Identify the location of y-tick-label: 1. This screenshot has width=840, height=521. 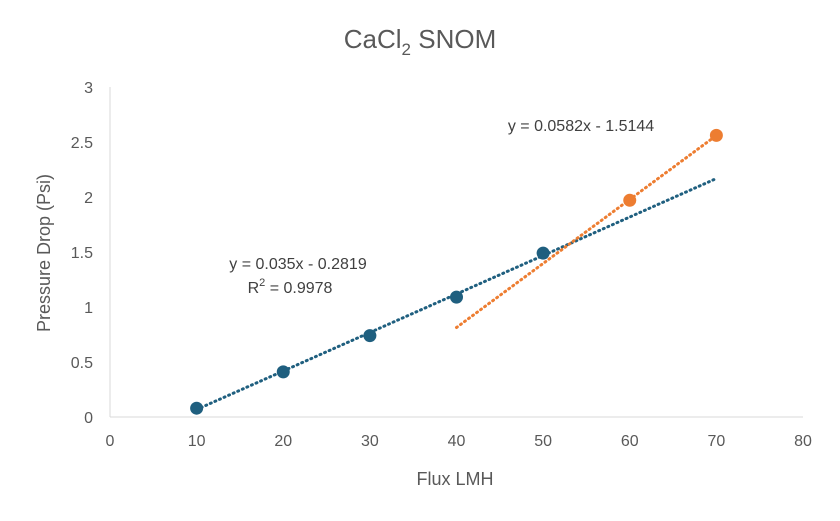
(88, 308).